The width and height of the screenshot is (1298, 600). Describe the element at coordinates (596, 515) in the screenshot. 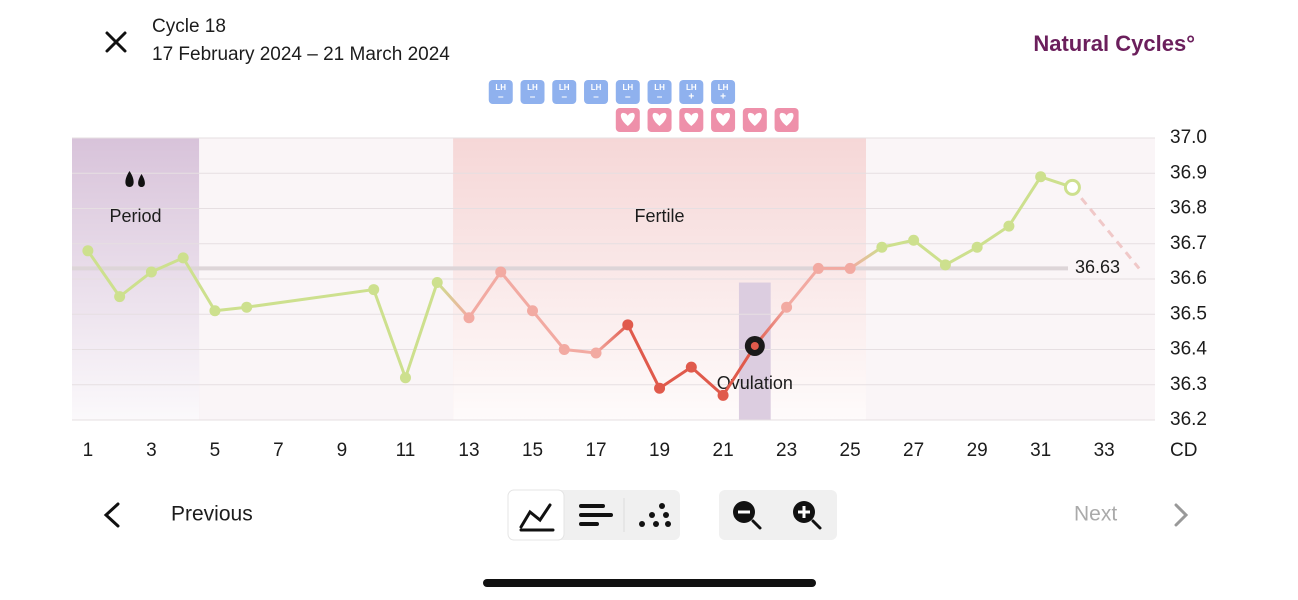

I see `list-view-button` at that location.